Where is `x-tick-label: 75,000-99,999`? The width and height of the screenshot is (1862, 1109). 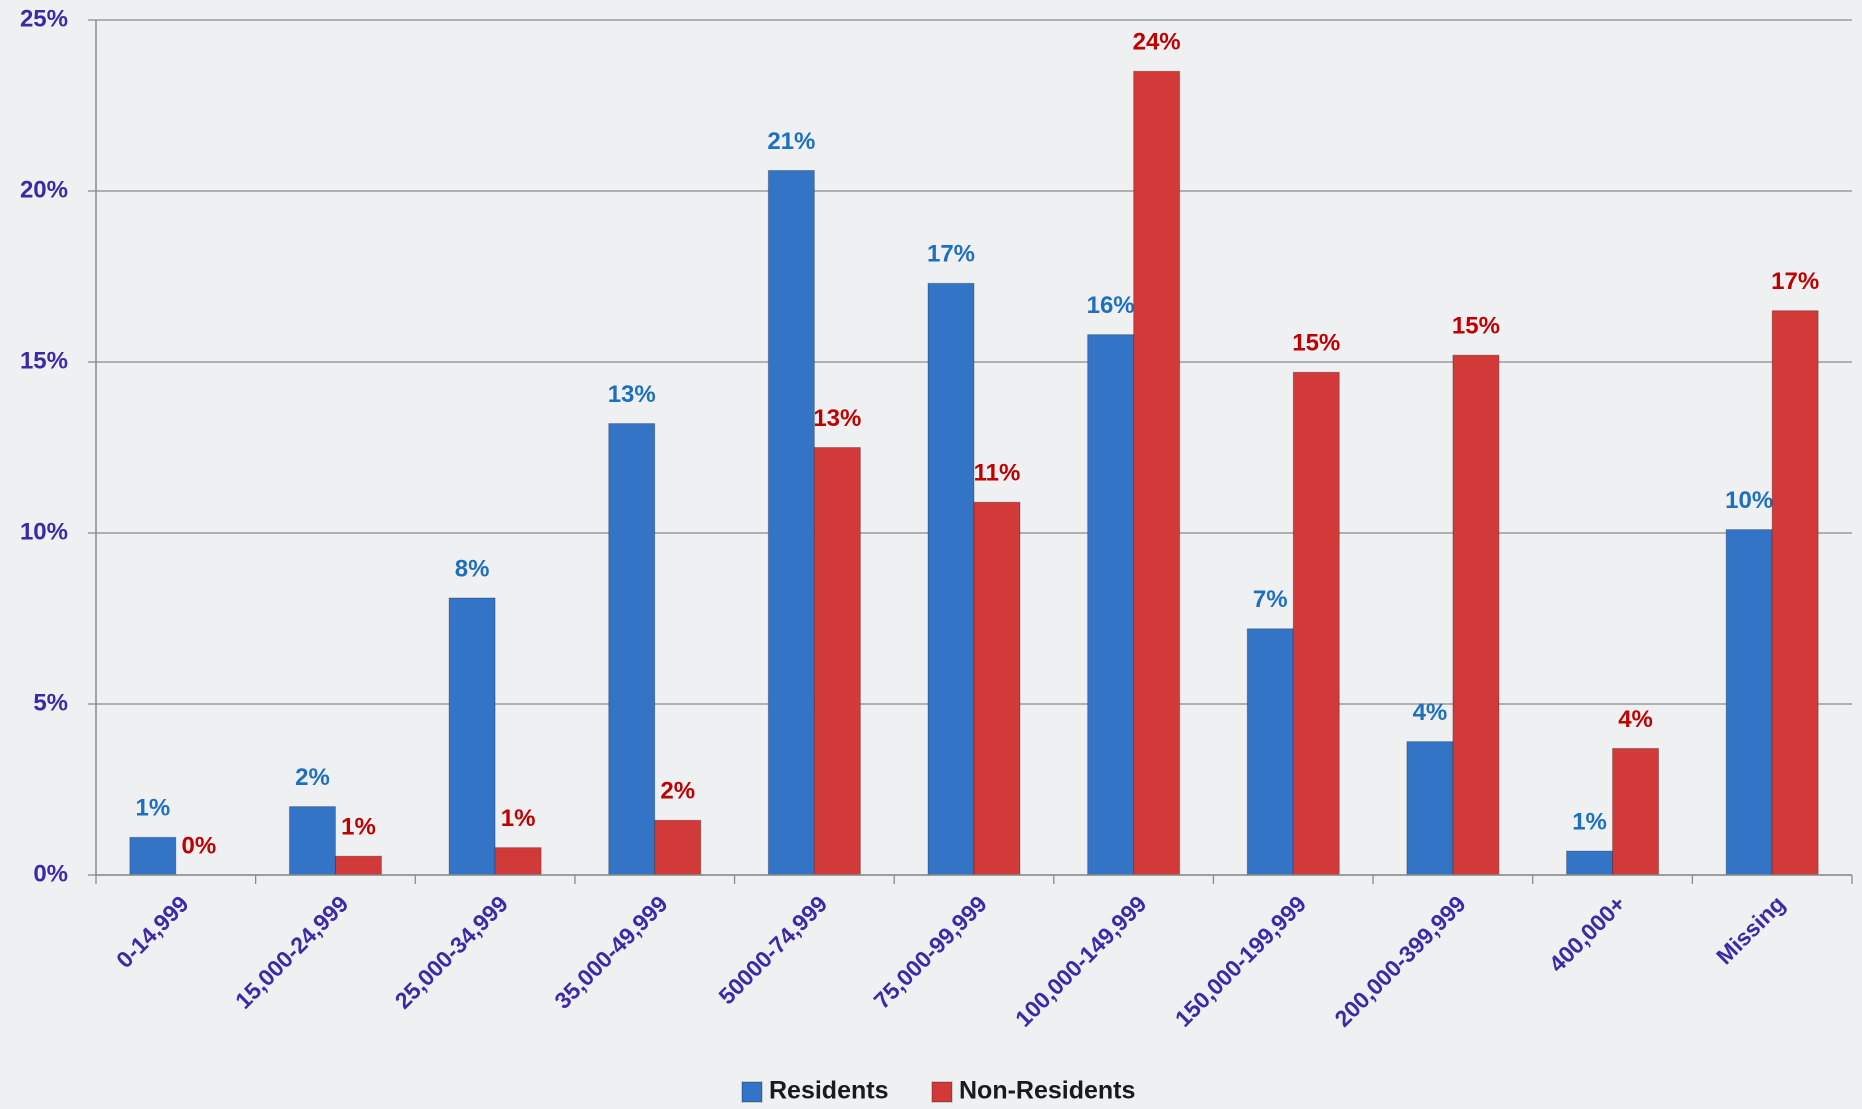
x-tick-label: 75,000-99,999 is located at coordinates (930, 951).